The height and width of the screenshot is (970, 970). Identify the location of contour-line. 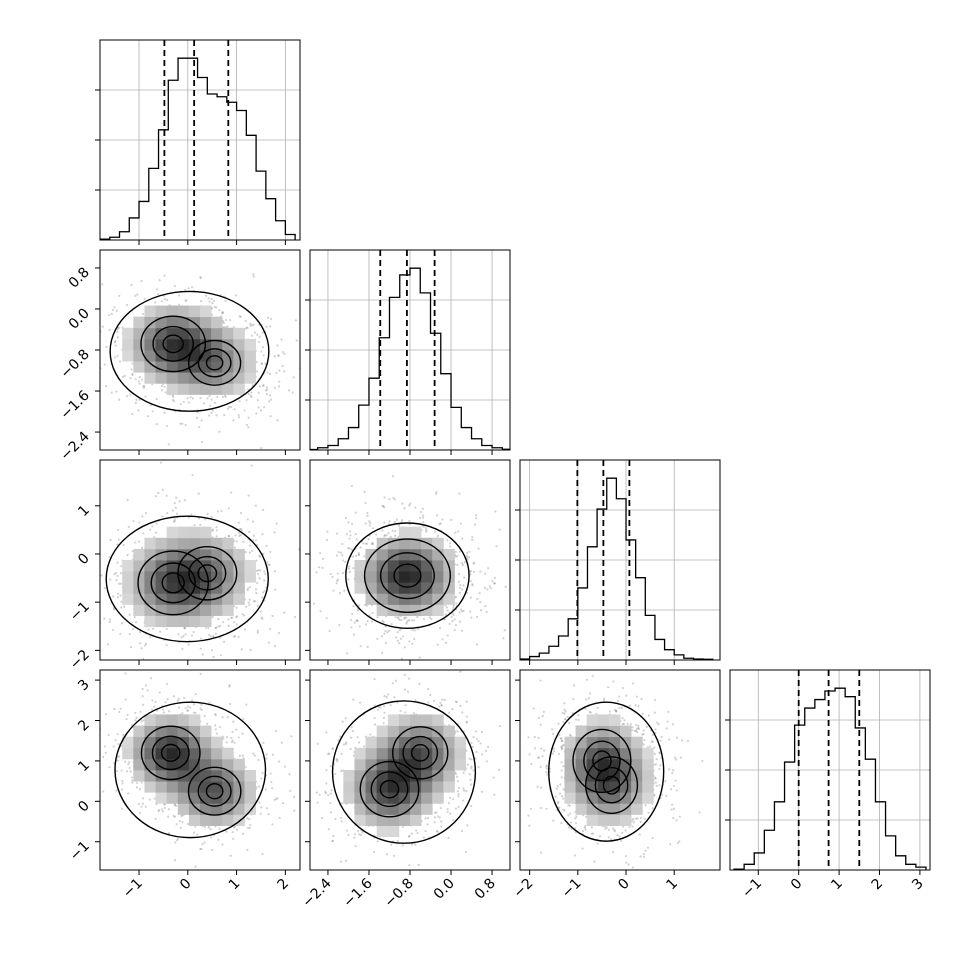
(207, 573).